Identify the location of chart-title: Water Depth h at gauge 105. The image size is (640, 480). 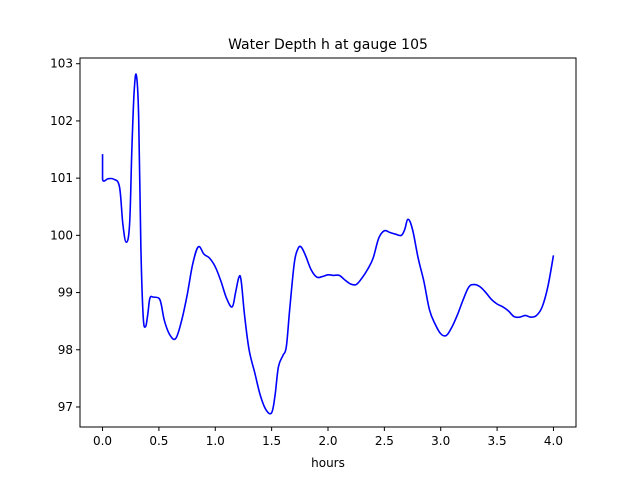
(328, 45).